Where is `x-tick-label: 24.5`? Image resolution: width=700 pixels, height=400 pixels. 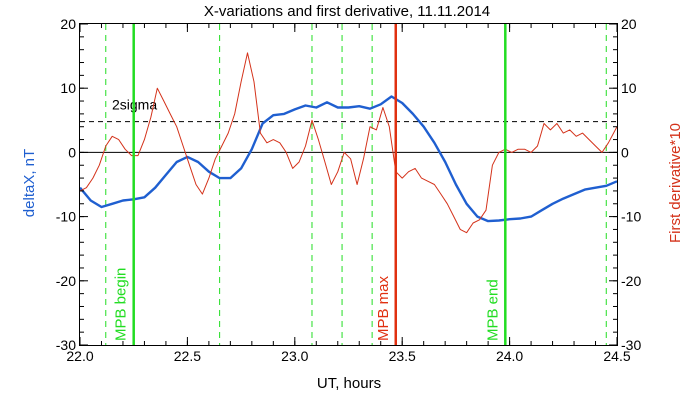
x-tick-label: 24.5 is located at coordinates (616, 356).